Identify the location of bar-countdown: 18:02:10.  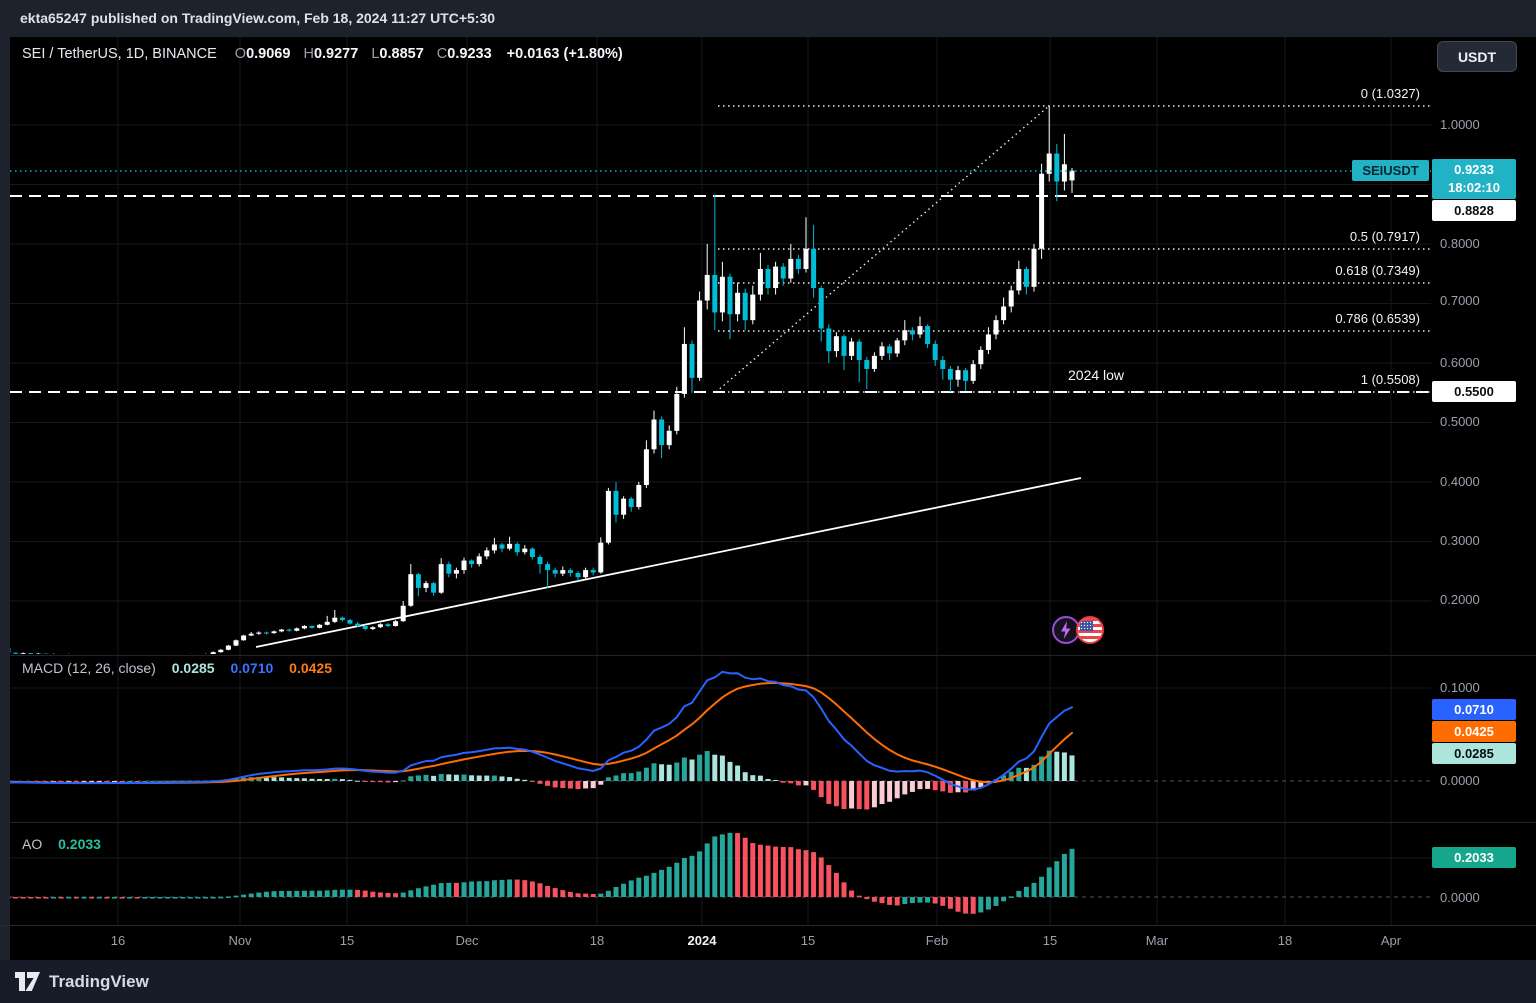
(1474, 187).